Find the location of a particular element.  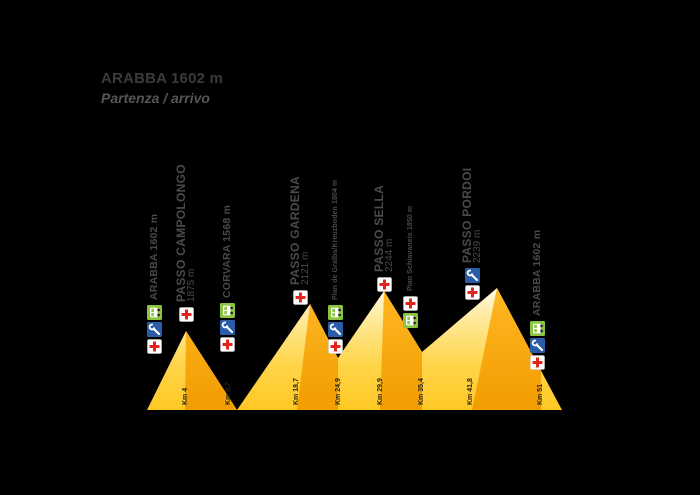

waypoint-label-corvara: CORVARA 1568 m is located at coordinates (227, 278).